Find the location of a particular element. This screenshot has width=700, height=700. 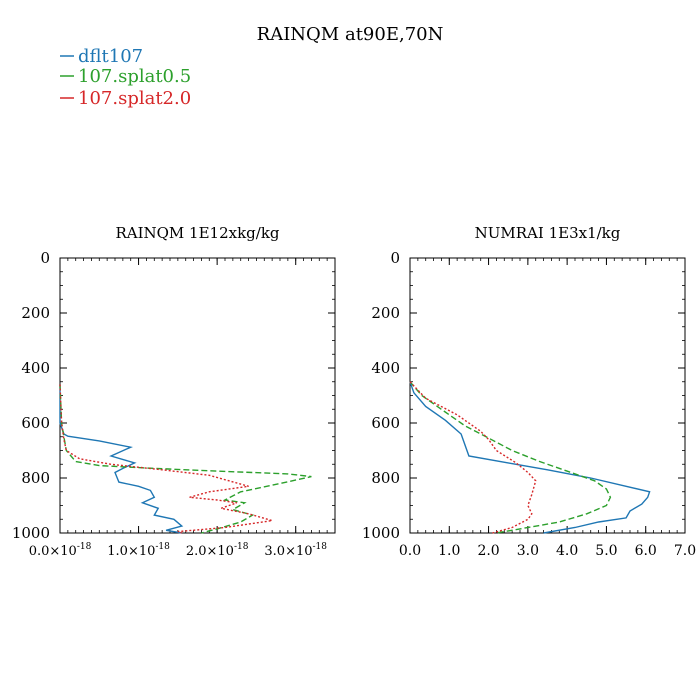

legend-entry-splat20: 107.splat2.0 is located at coordinates (125, 98).